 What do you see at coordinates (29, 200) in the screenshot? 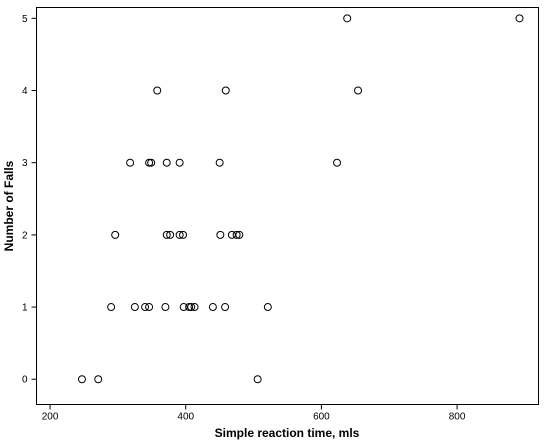
I see `y-axis: 0 1 2 3 4 5` at bounding box center [29, 200].